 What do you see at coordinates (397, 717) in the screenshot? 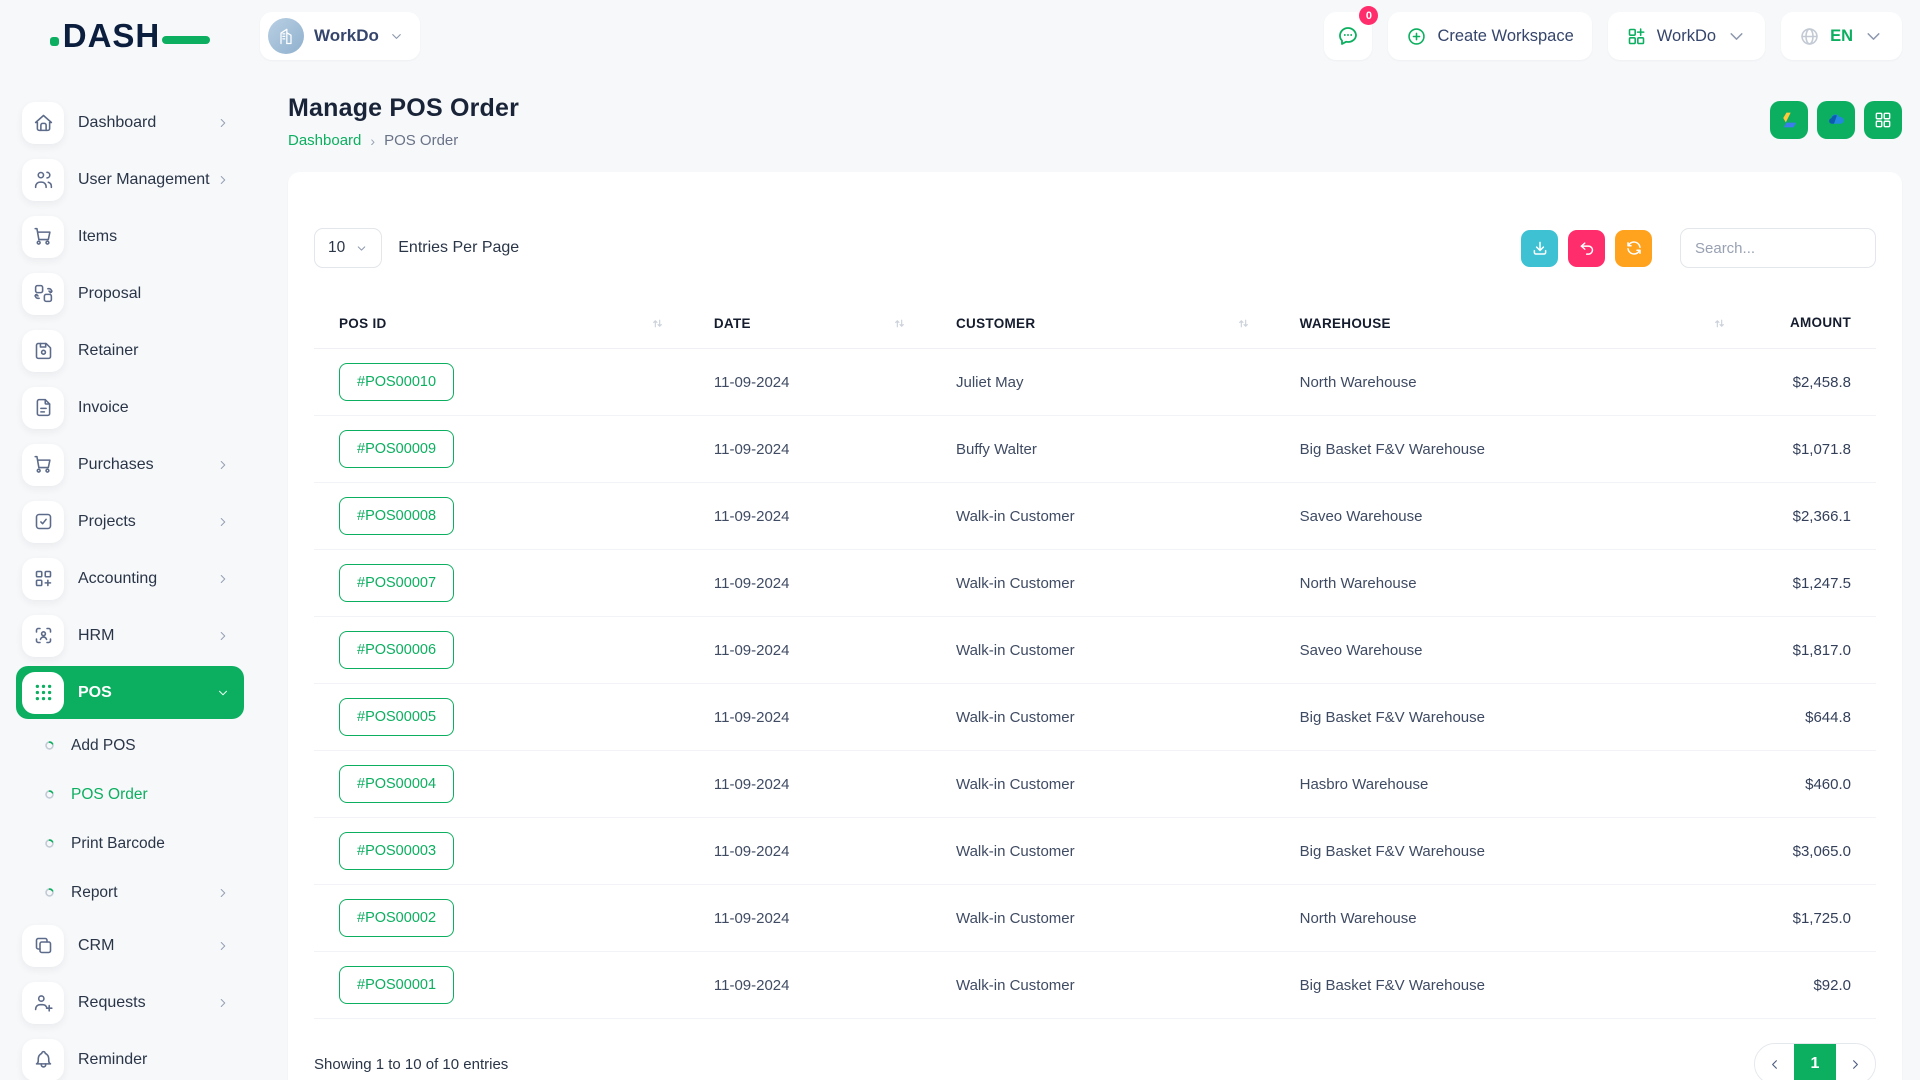
I see `pos-id-link: #POS00005` at bounding box center [397, 717].